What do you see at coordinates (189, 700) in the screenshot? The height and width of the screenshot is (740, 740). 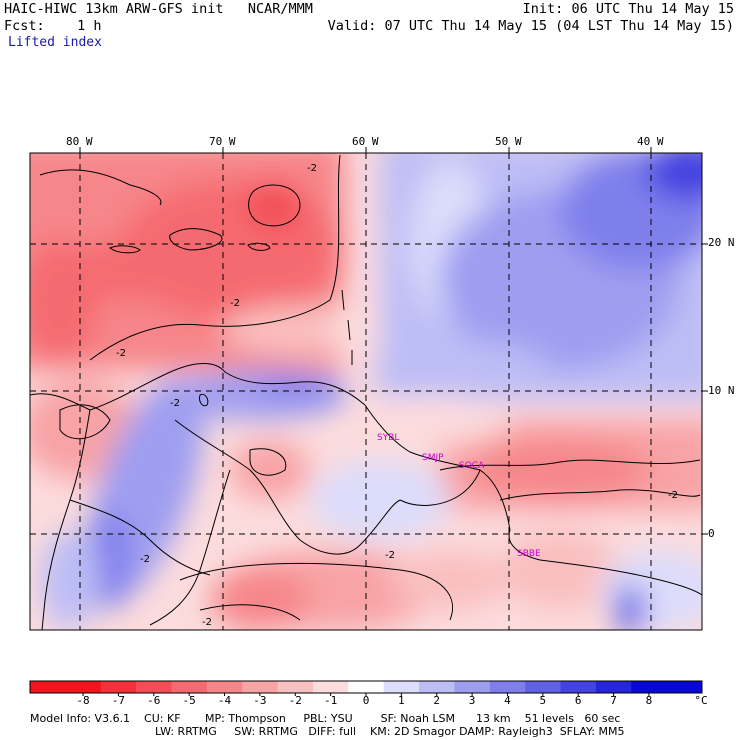 I see `colorbar-label: -5` at bounding box center [189, 700].